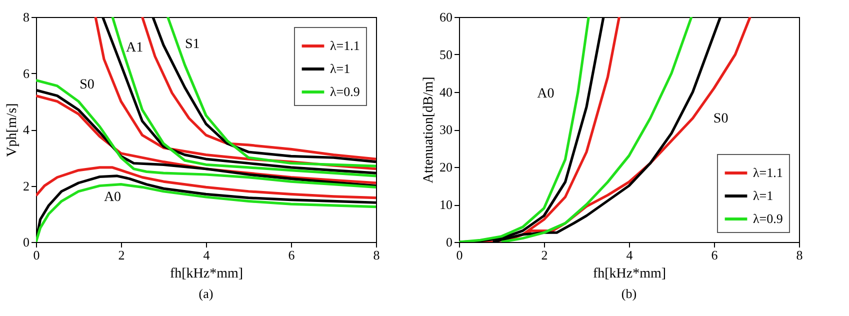 The image size is (849, 316). What do you see at coordinates (135, 48) in the screenshot?
I see `annotation: A1` at bounding box center [135, 48].